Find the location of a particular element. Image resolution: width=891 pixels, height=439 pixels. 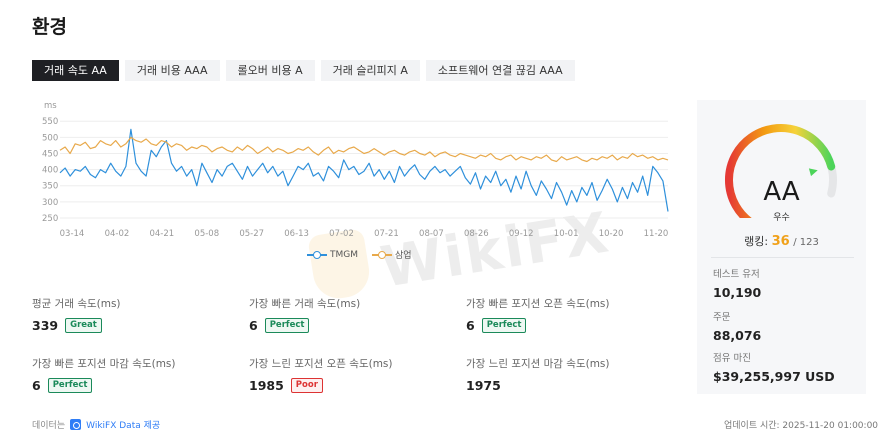

stat-label: 가장 느린 포지션 마감 속도(ms) is located at coordinates (538, 364).